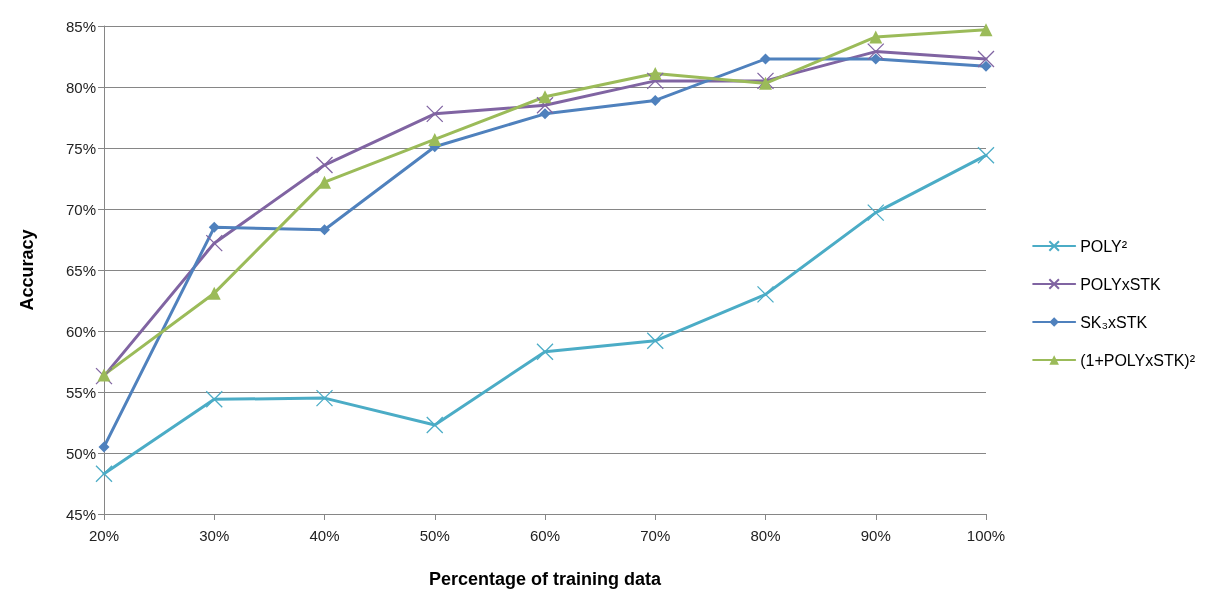 The width and height of the screenshot is (1218, 608). I want to click on y-tick-label: 65%, so click(80, 270).